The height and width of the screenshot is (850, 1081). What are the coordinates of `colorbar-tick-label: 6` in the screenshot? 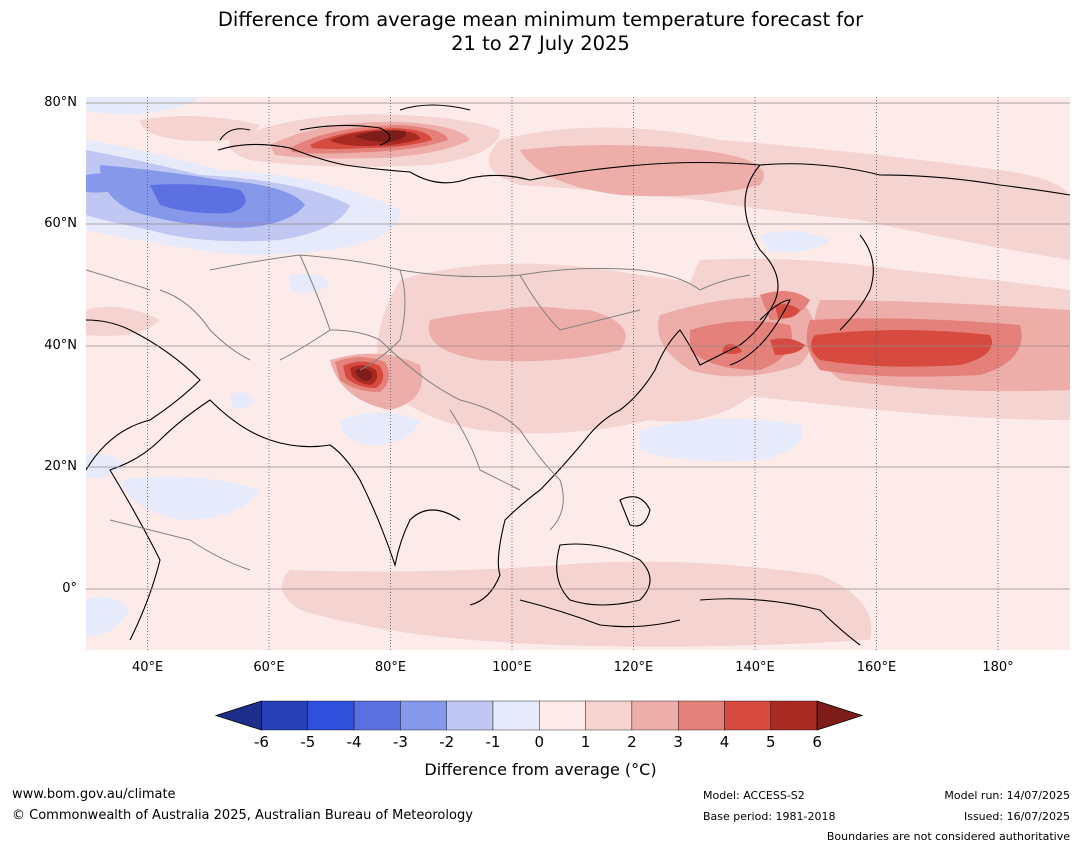 It's located at (817, 742).